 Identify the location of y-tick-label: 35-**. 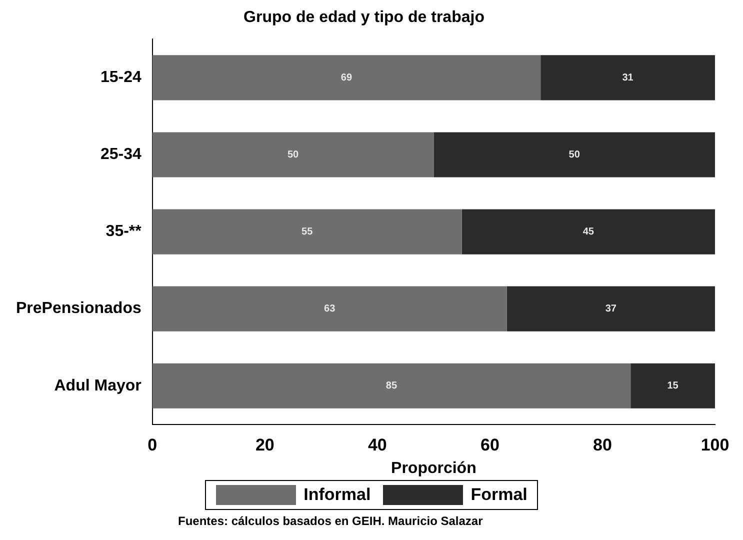
(124, 231).